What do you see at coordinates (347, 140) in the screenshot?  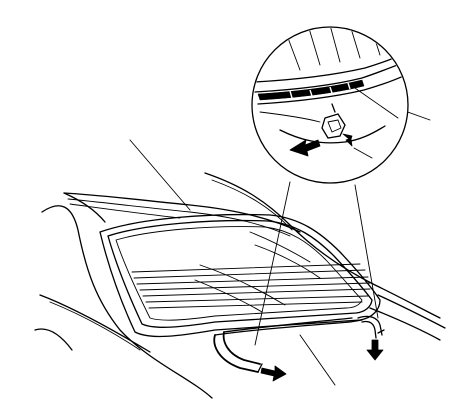 I see `callout-clip-pointer` at bounding box center [347, 140].